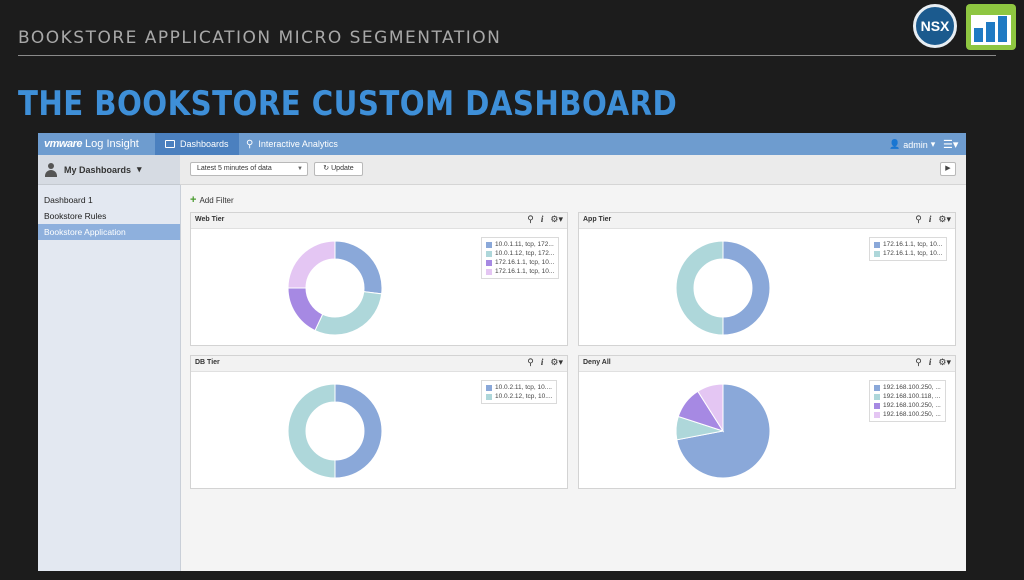  What do you see at coordinates (216, 200) in the screenshot?
I see `add-filter-label: Add Filter` at bounding box center [216, 200].